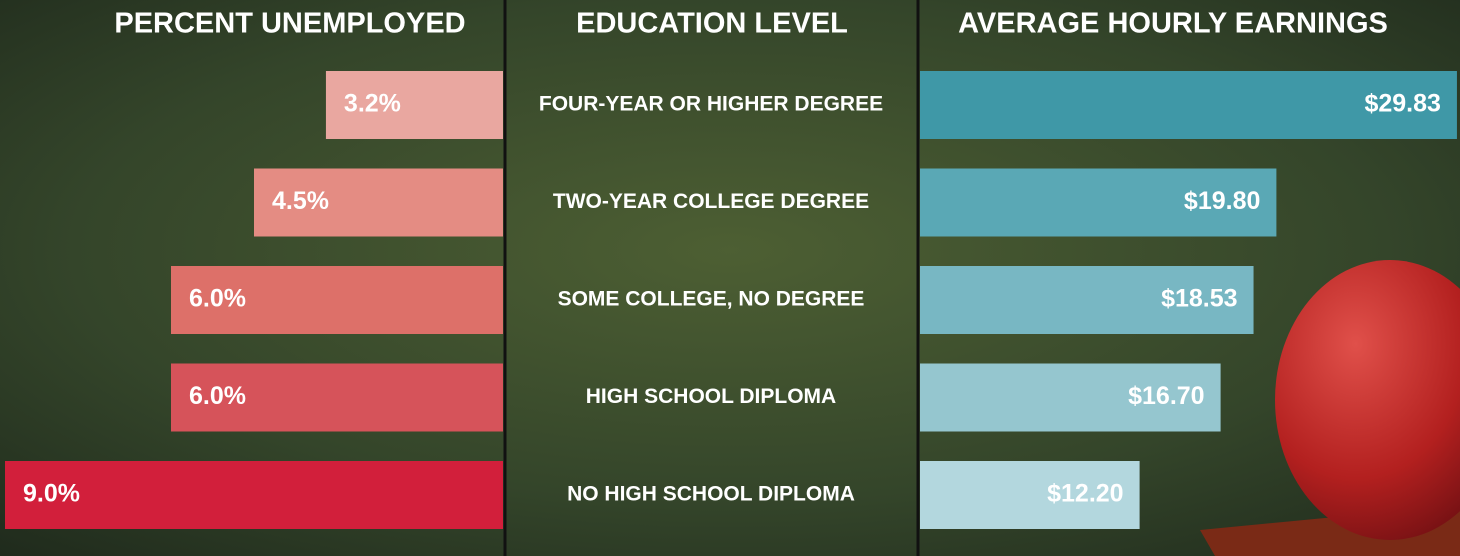 The height and width of the screenshot is (556, 1460). What do you see at coordinates (1085, 494) in the screenshot?
I see `value-label: $12.20` at bounding box center [1085, 494].